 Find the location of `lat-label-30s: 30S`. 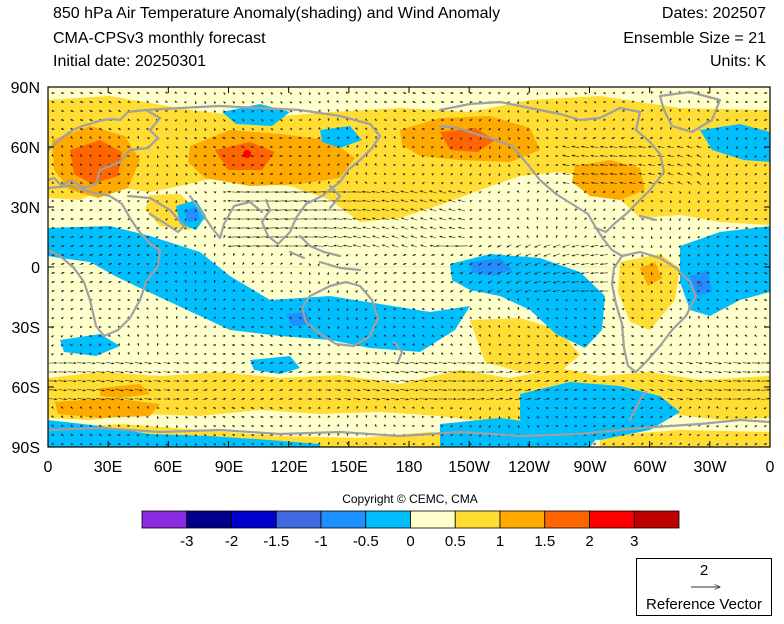

lat-label-30s: 30S is located at coordinates (26, 328).